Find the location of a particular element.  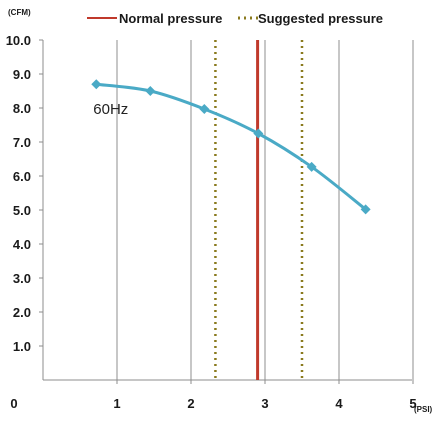

y-tick-label: 4.0 is located at coordinates (22, 244).